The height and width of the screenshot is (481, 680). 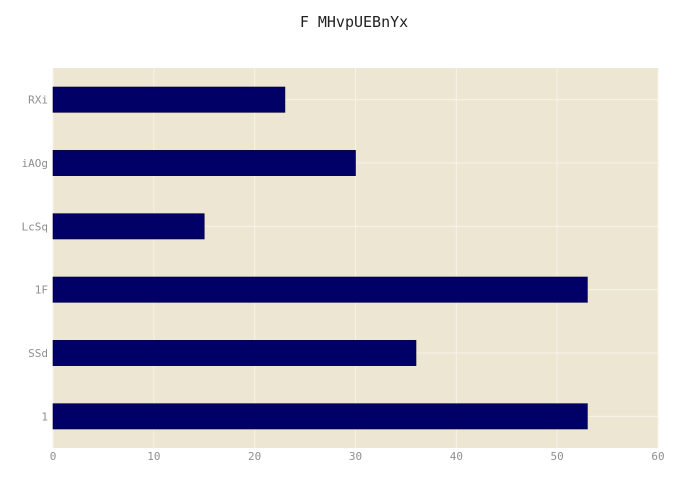 I want to click on x-tick-label: 10, so click(x=153, y=456).